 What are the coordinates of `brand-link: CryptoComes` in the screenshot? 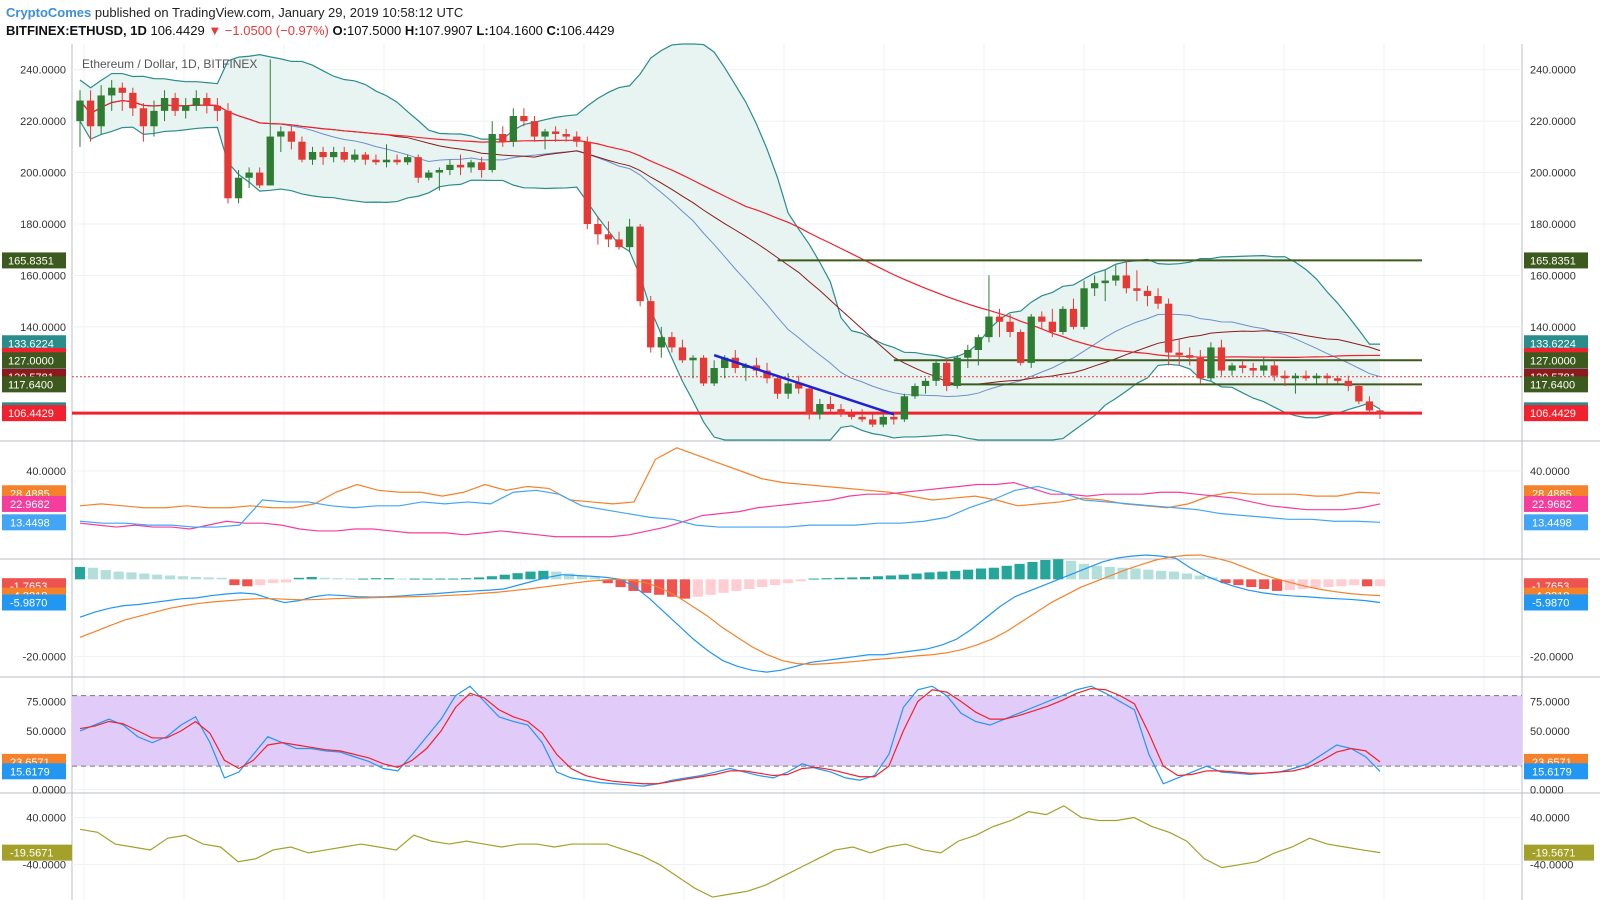 It's located at (49, 12).